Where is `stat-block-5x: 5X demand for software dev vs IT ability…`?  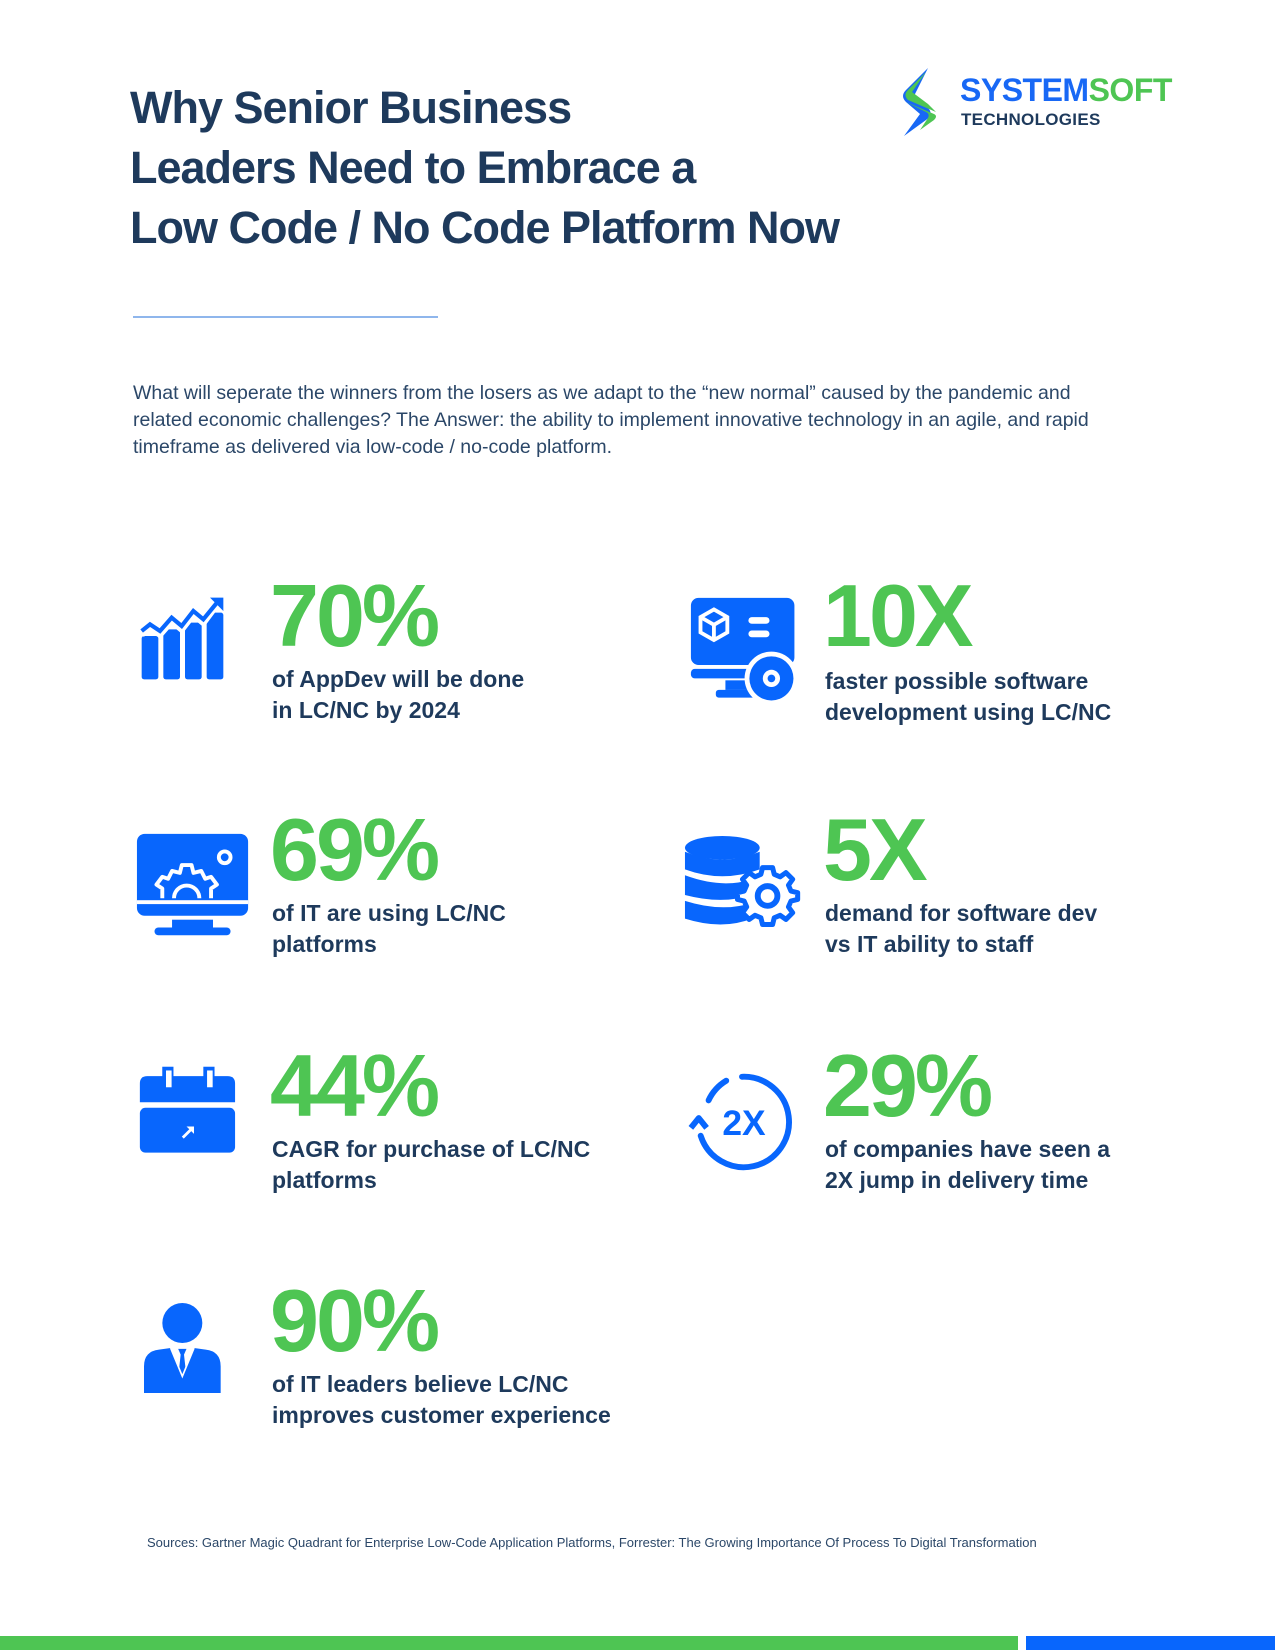
stat-block-5x: 5X demand for software dev vs IT ability… is located at coordinates (943, 898).